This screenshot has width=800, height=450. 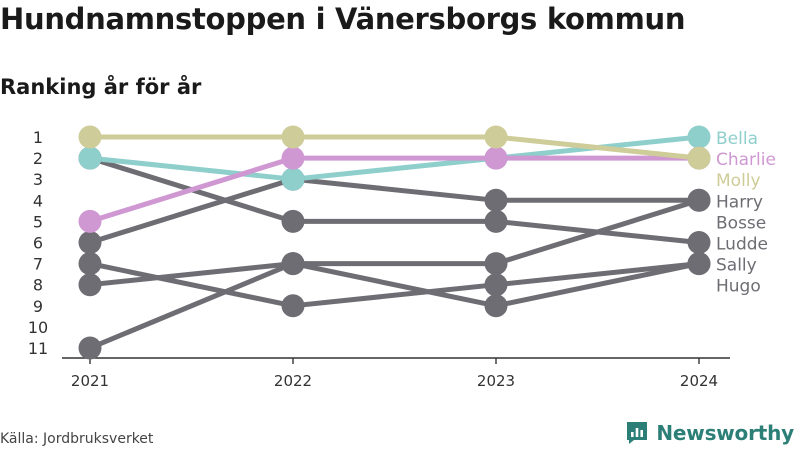 I want to click on point-bosse-2023, so click(x=496, y=264).